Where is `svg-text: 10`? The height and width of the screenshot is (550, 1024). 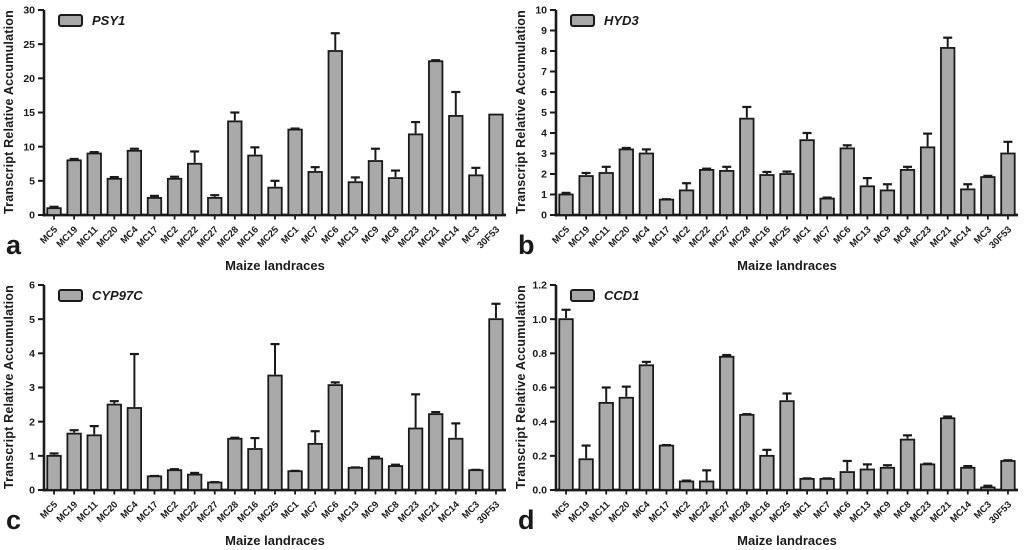 svg-text: 10 is located at coordinates (541, 11).